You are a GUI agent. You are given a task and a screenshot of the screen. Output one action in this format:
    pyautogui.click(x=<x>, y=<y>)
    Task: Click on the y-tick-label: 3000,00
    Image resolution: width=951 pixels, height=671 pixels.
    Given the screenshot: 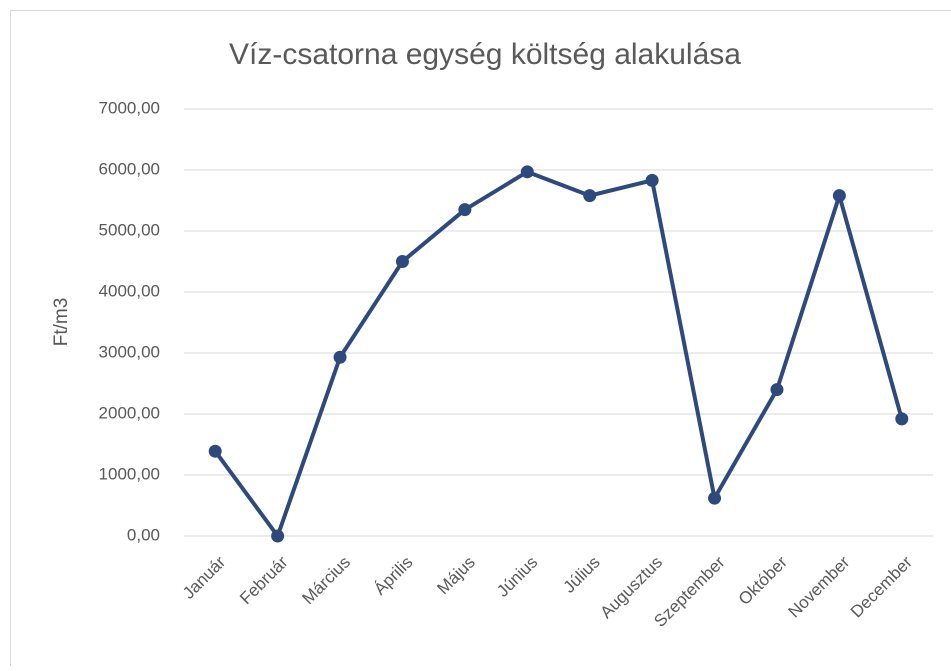 What is the action you would take?
    pyautogui.click(x=129, y=351)
    